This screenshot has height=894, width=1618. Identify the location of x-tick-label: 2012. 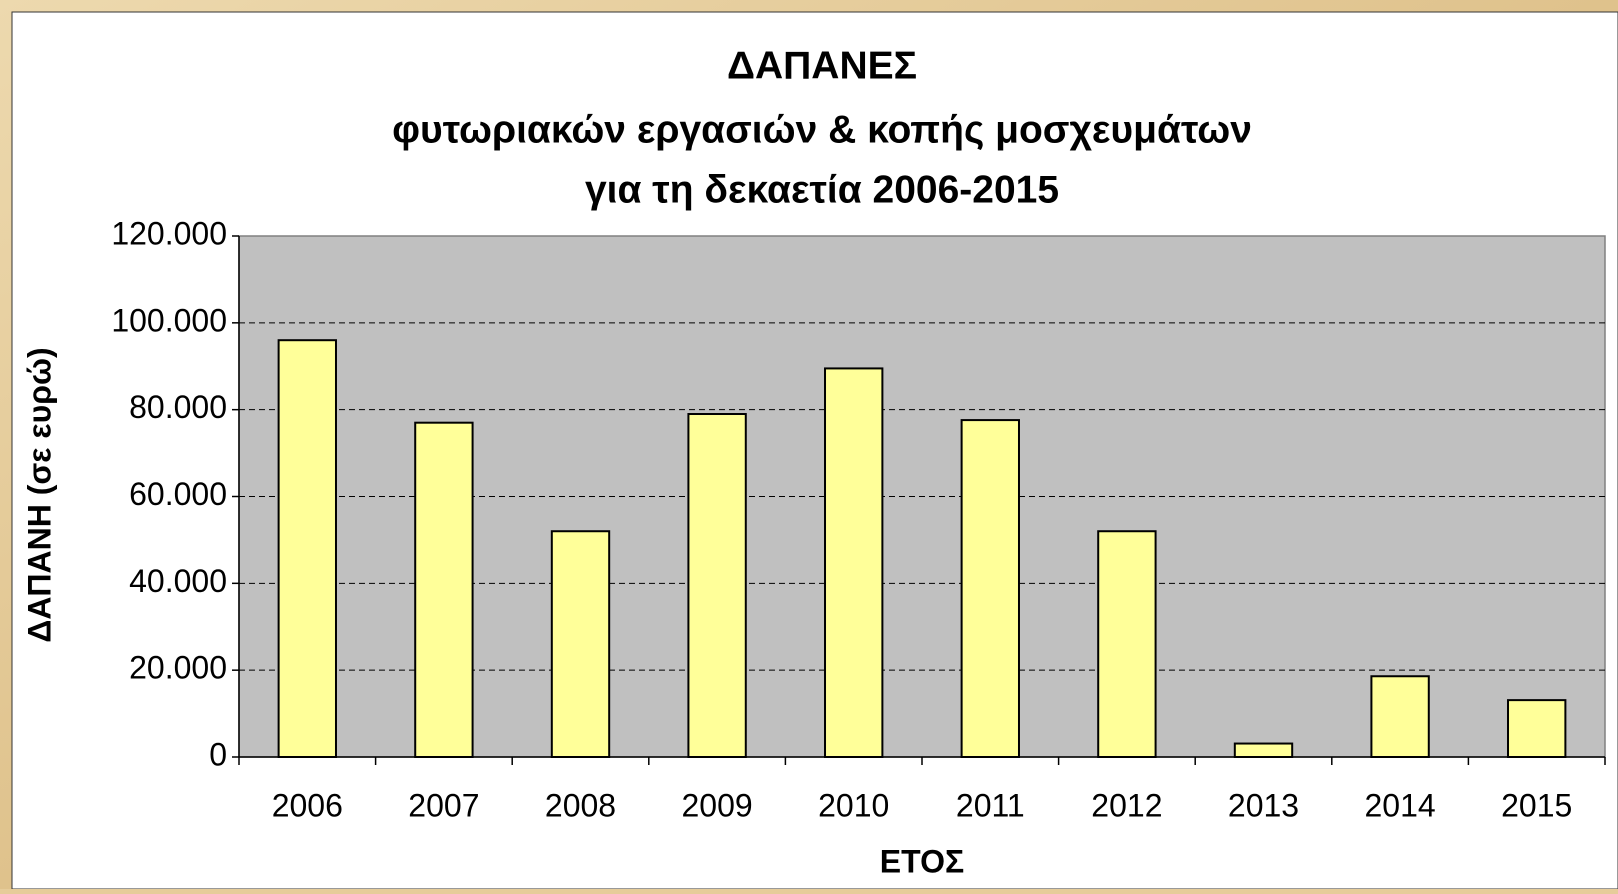
(1126, 805).